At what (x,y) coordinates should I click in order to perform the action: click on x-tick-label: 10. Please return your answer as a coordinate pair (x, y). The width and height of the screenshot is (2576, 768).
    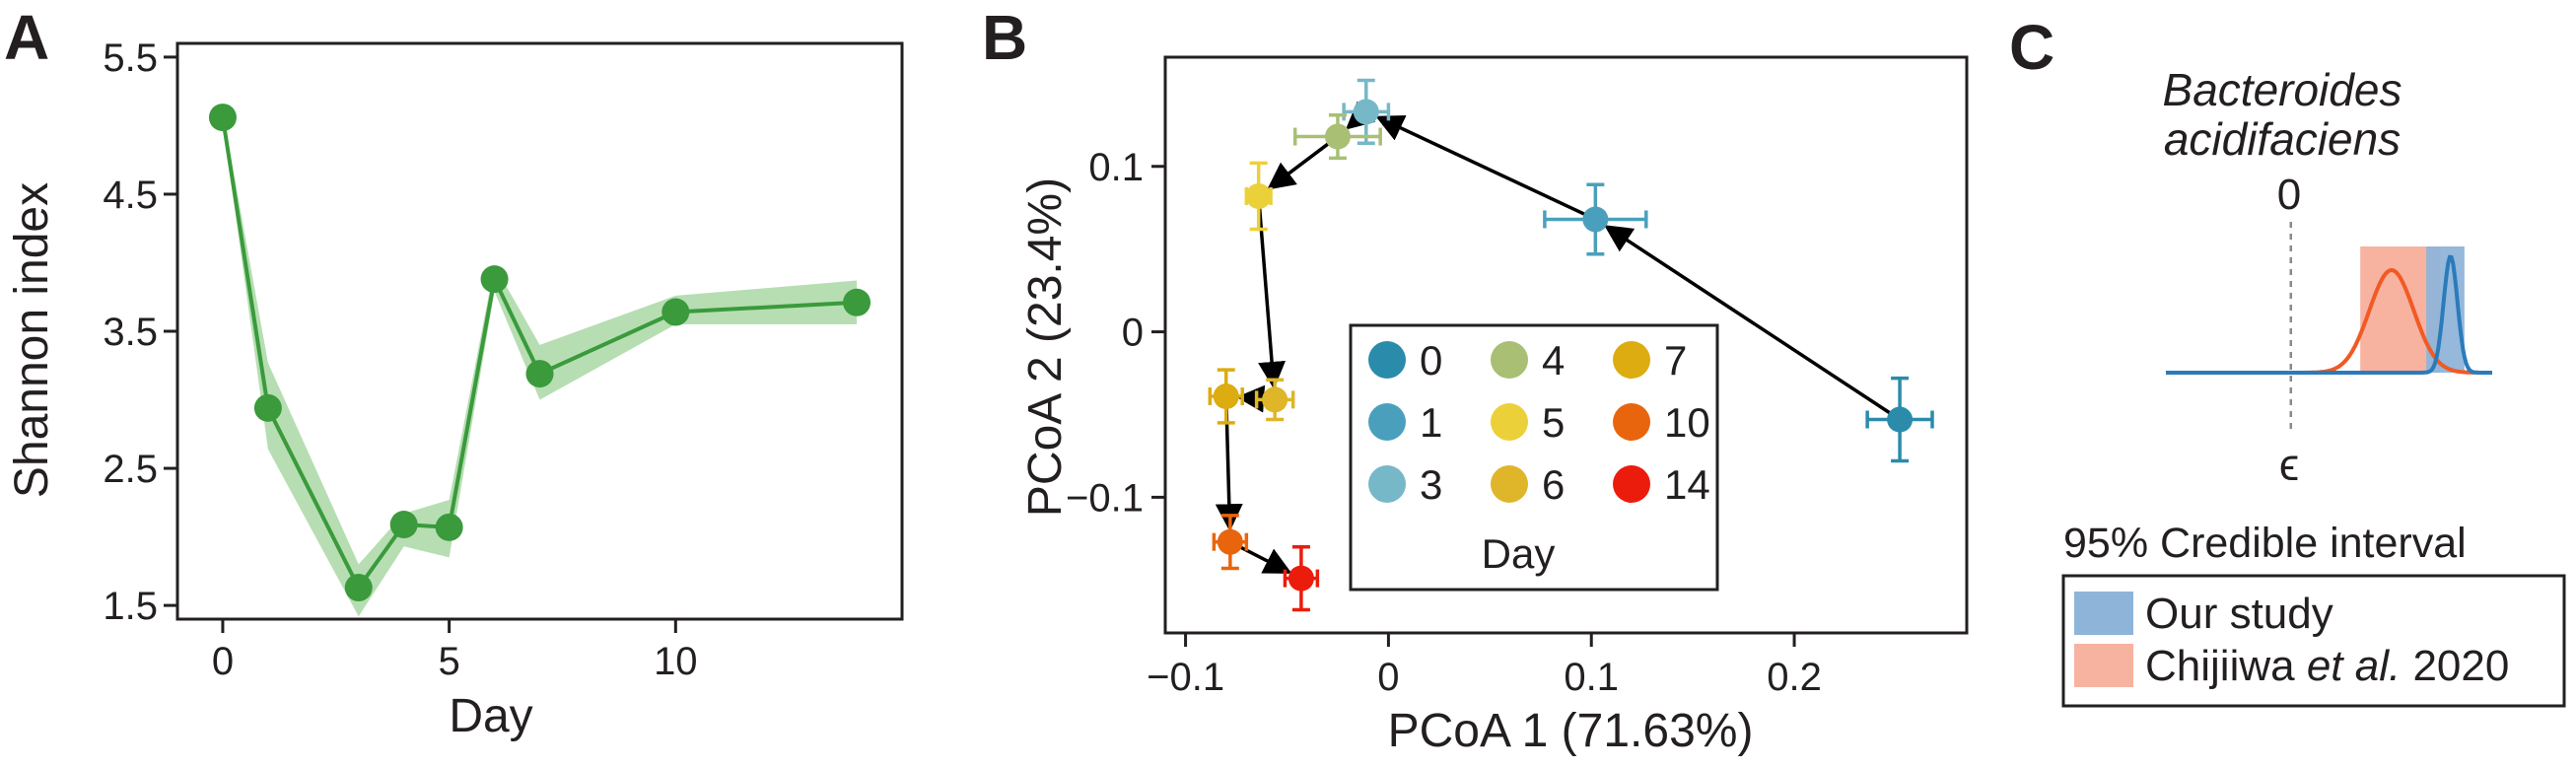
    Looking at the image, I should click on (676, 661).